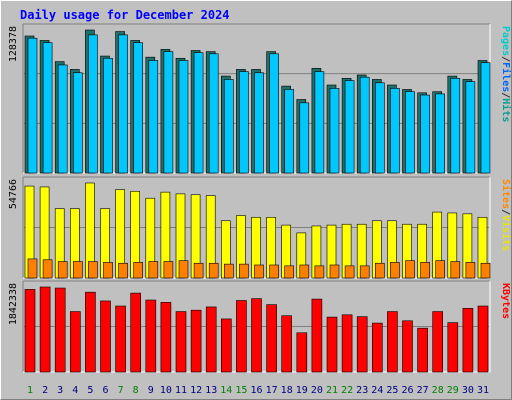 The image size is (512, 400). What do you see at coordinates (392, 390) in the screenshot?
I see `x-tick-label: 25` at bounding box center [392, 390].